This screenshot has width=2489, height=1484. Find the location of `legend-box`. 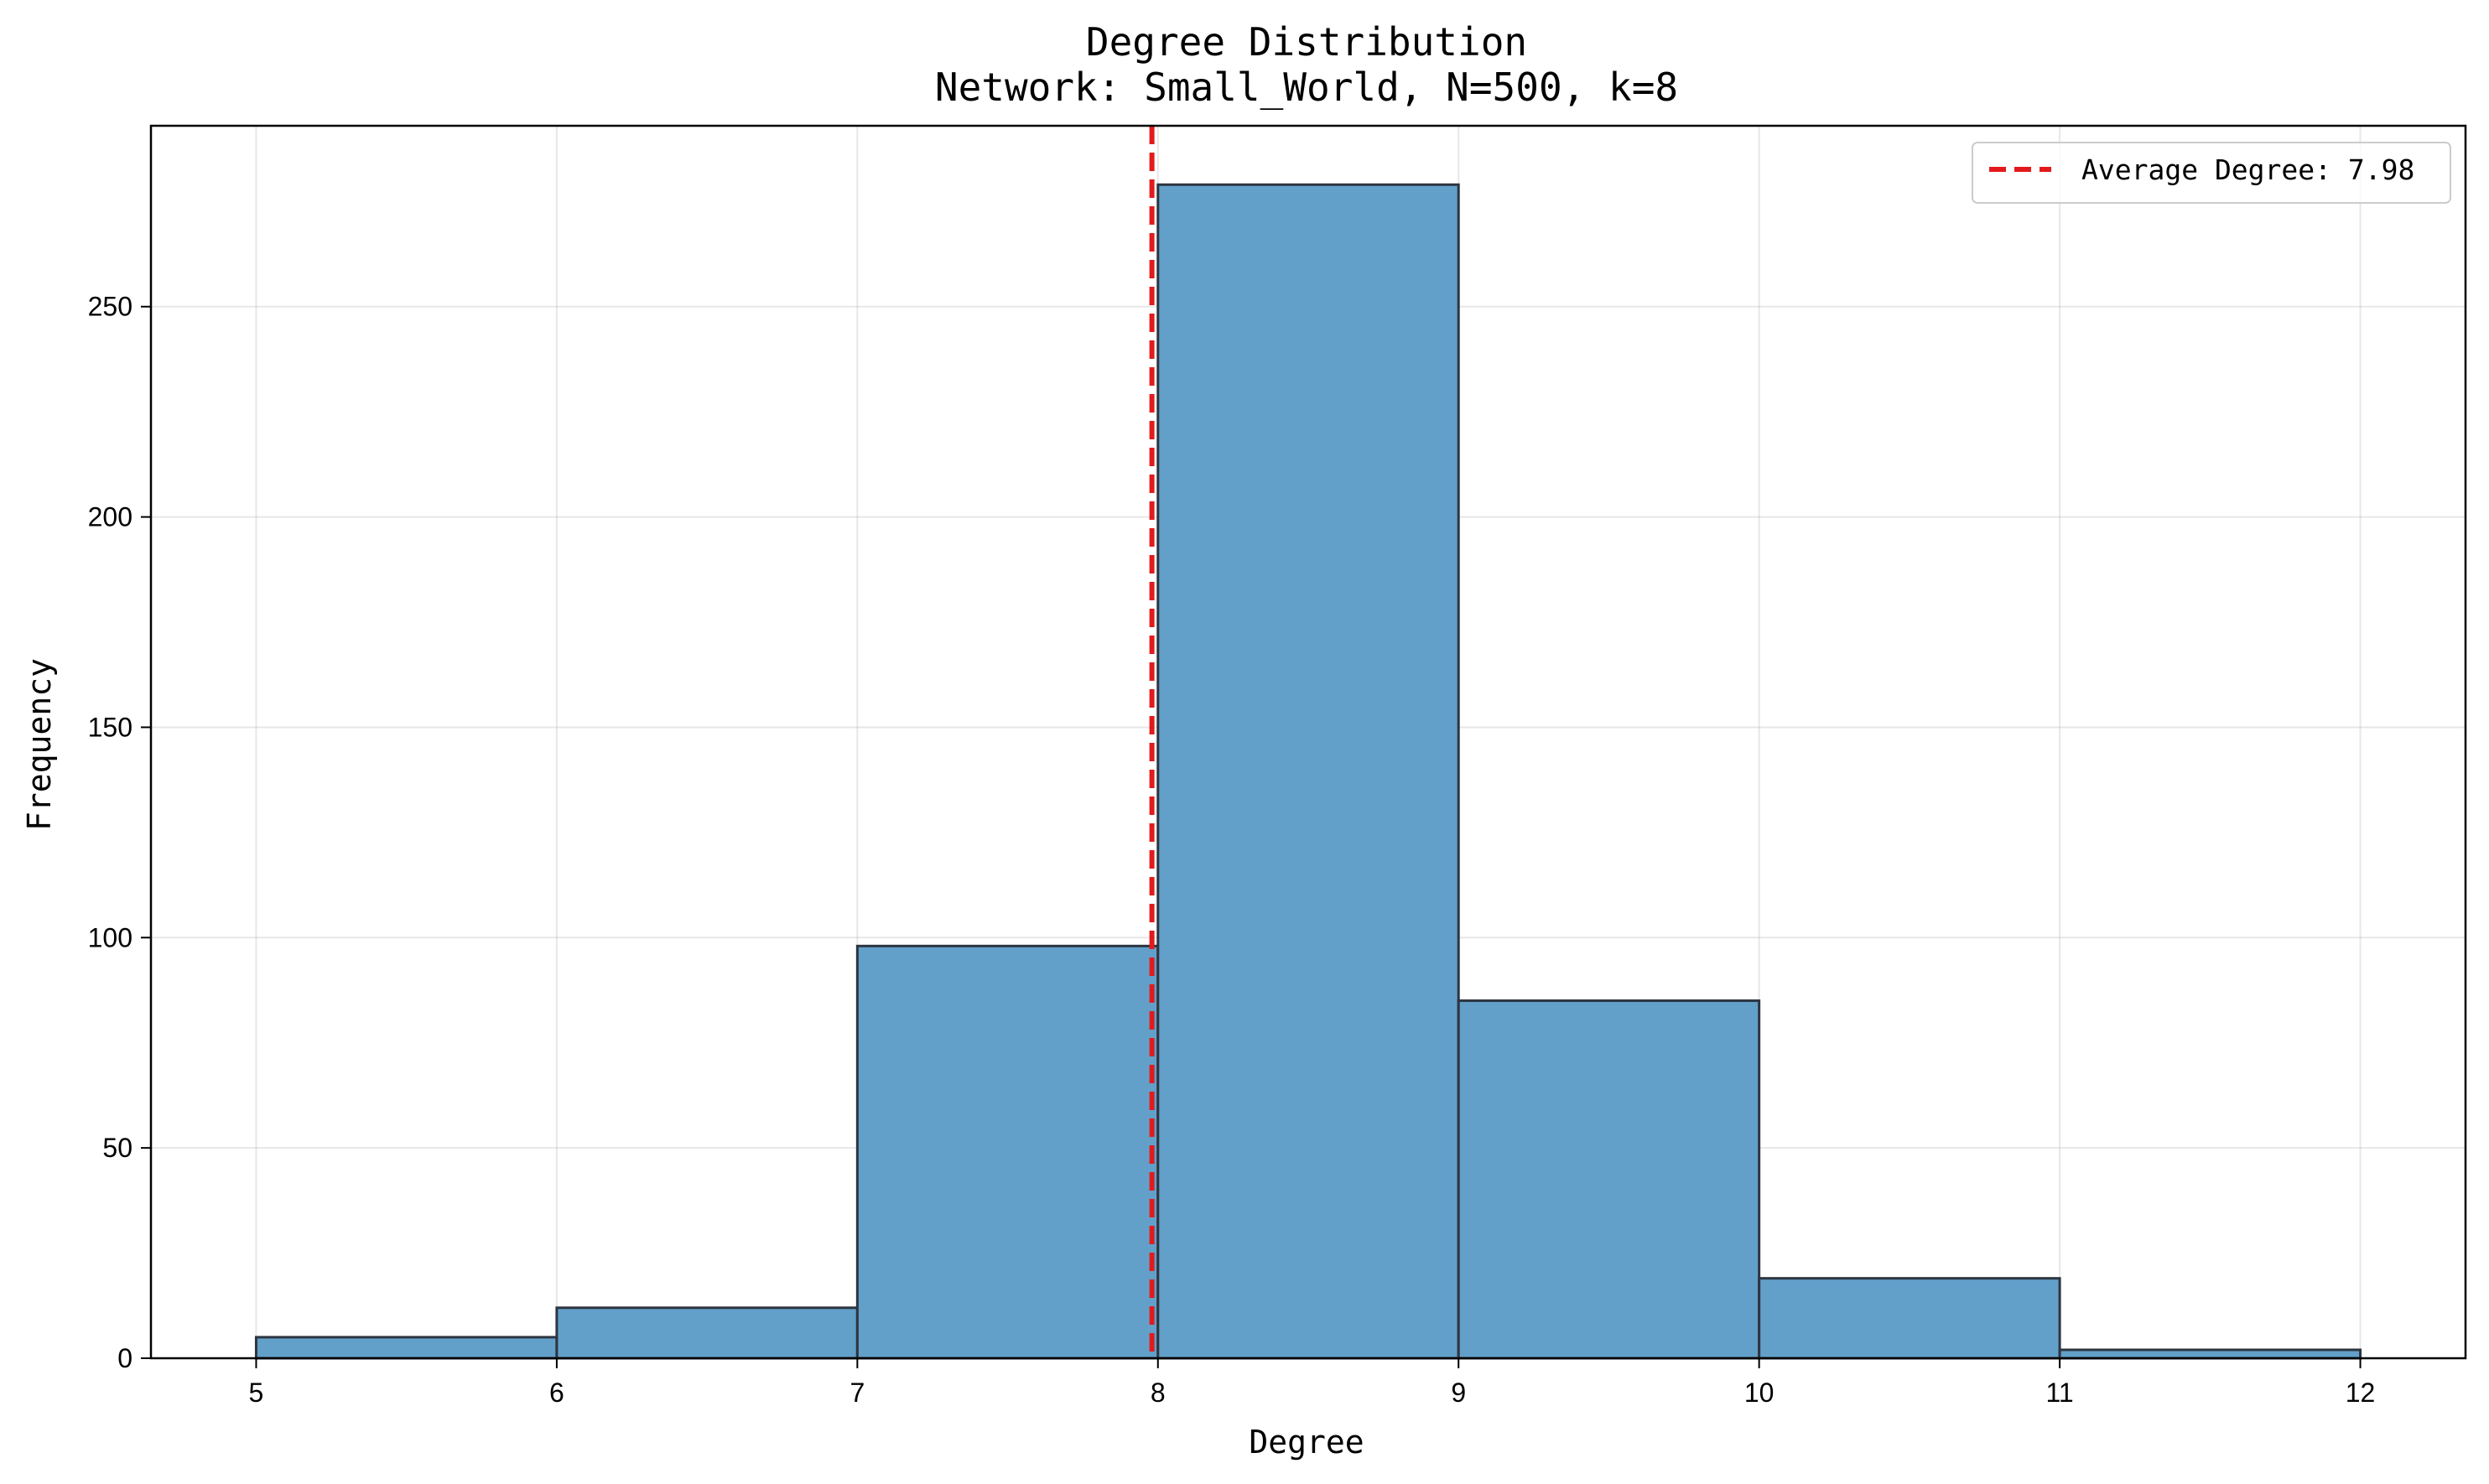

legend-box is located at coordinates (2211, 173).